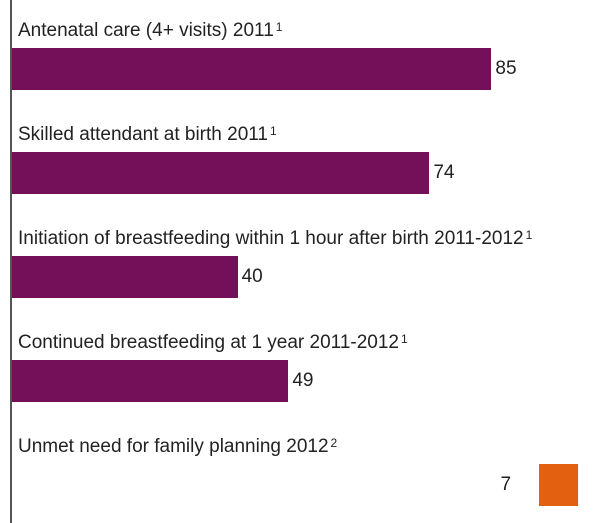 This screenshot has width=593, height=523. I want to click on value-label: 40, so click(252, 276).